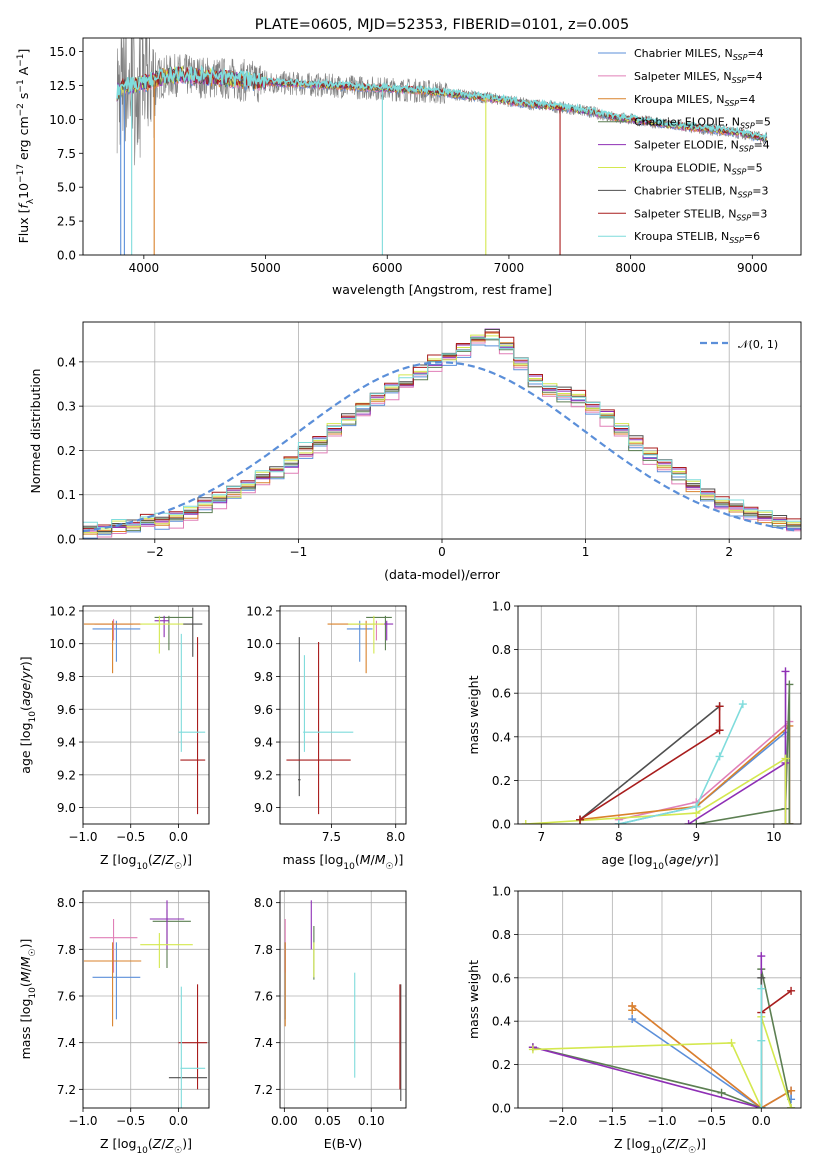  What do you see at coordinates (265, 268) in the screenshot?
I see `spectrum-xtick-label: 5000` at bounding box center [265, 268].